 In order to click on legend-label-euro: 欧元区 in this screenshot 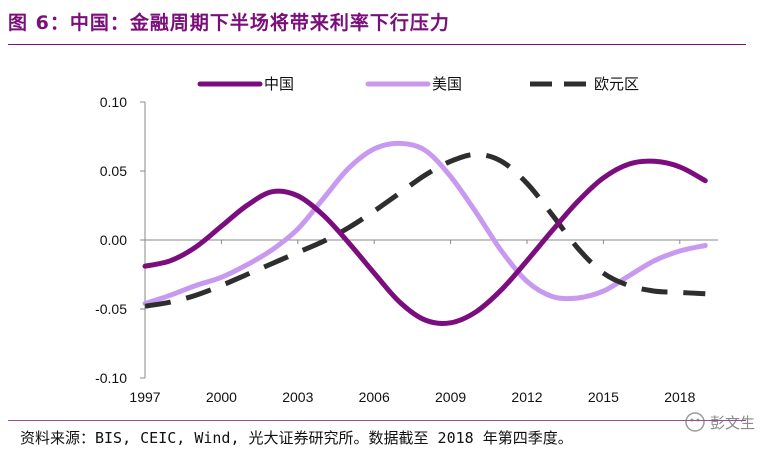, I will do `click(616, 84)`.